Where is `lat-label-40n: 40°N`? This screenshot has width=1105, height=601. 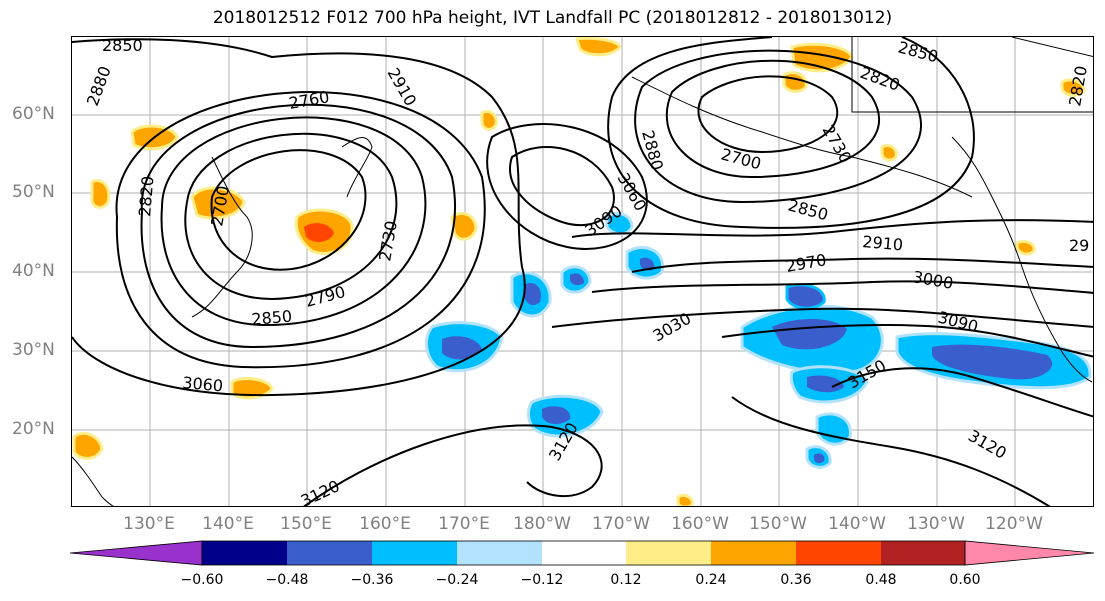 lat-label-40n: 40°N is located at coordinates (33, 271).